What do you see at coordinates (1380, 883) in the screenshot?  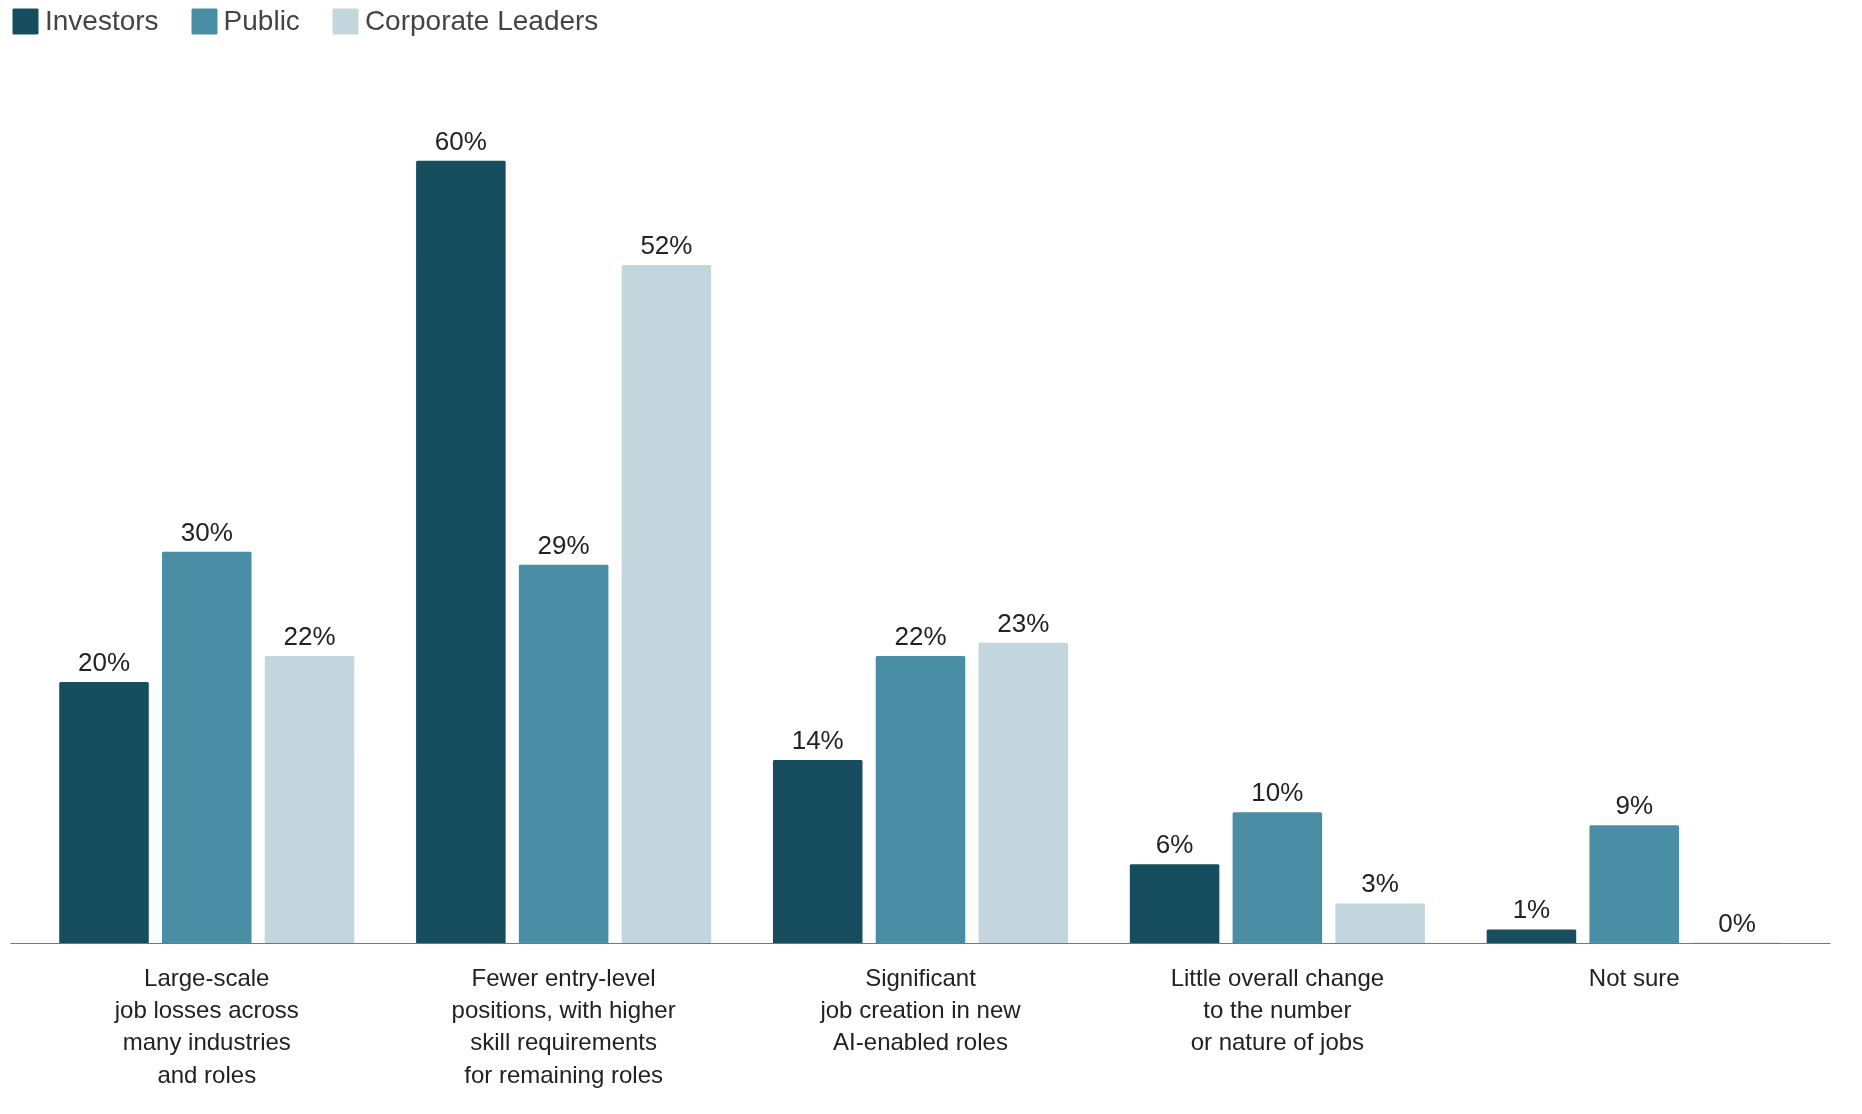 I see `data-label: 3%` at bounding box center [1380, 883].